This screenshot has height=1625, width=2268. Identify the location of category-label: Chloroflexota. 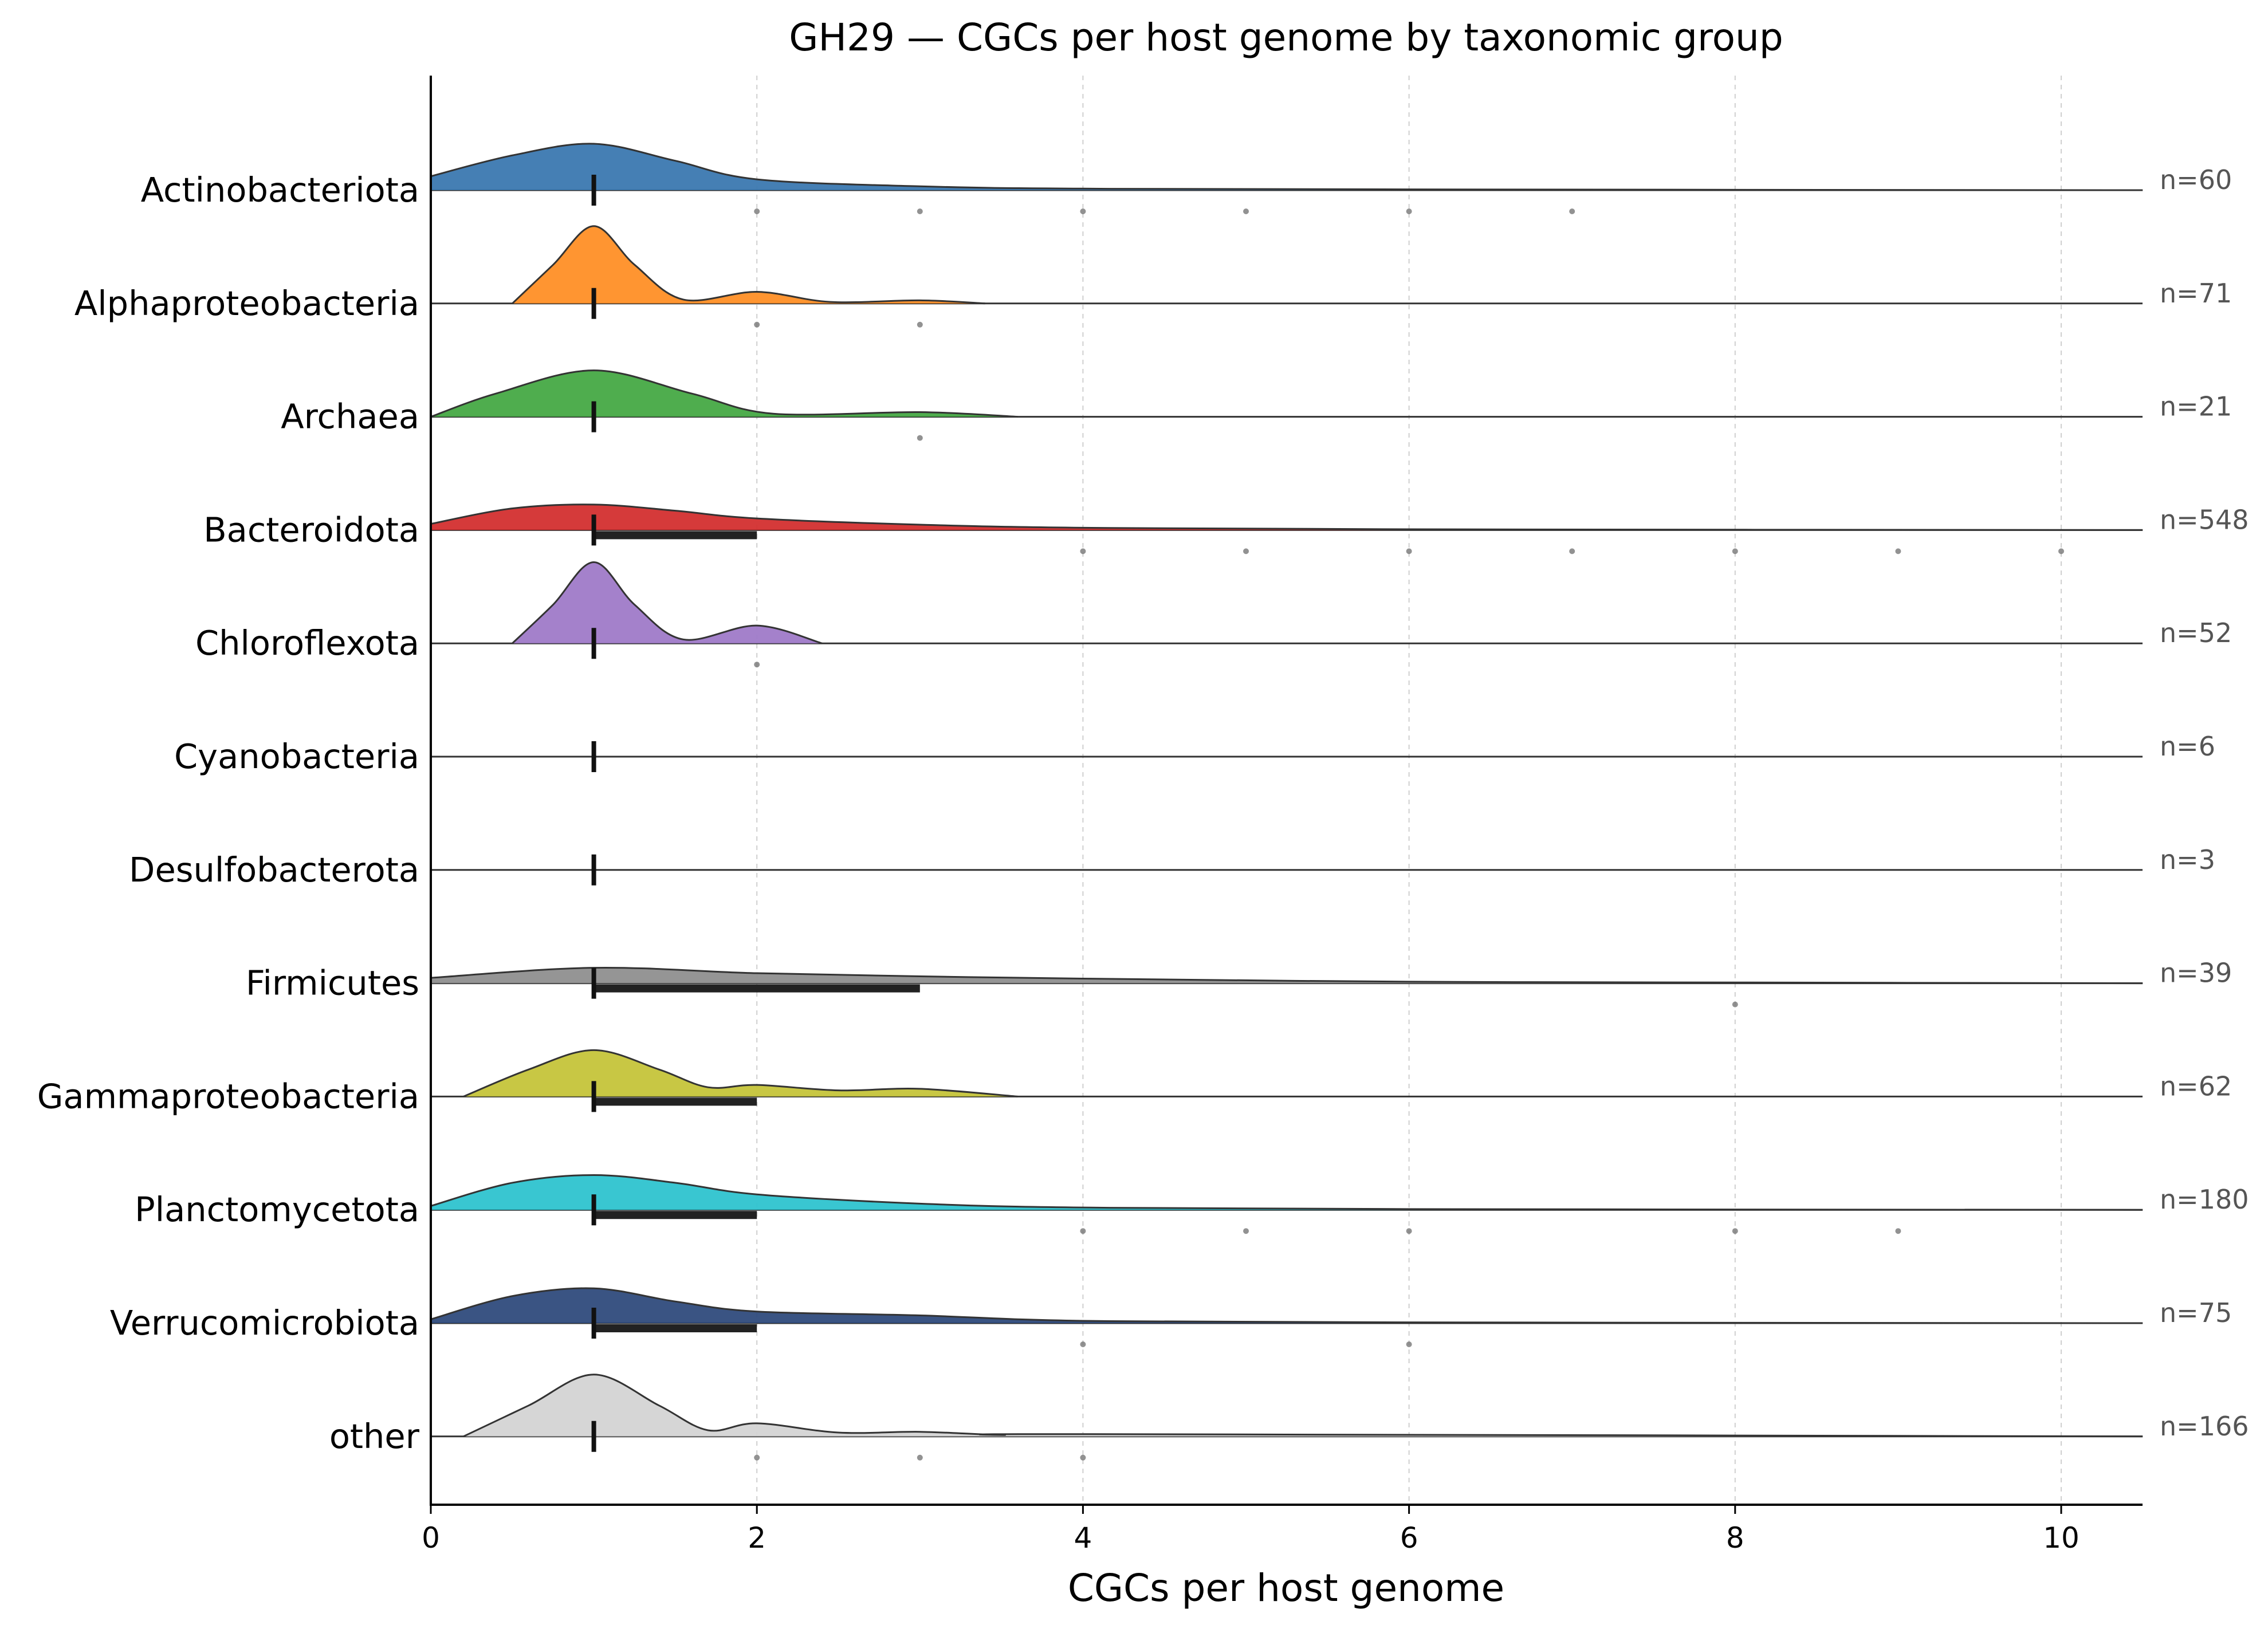
(307, 643).